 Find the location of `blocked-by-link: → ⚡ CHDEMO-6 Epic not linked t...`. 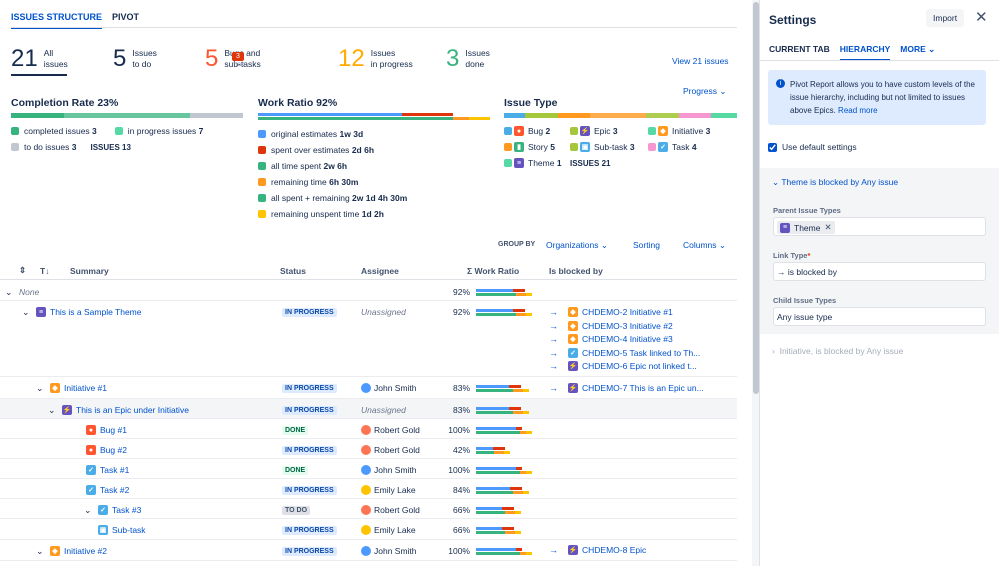

blocked-by-link: → ⚡ CHDEMO-6 Epic not linked t... is located at coordinates (623, 366).